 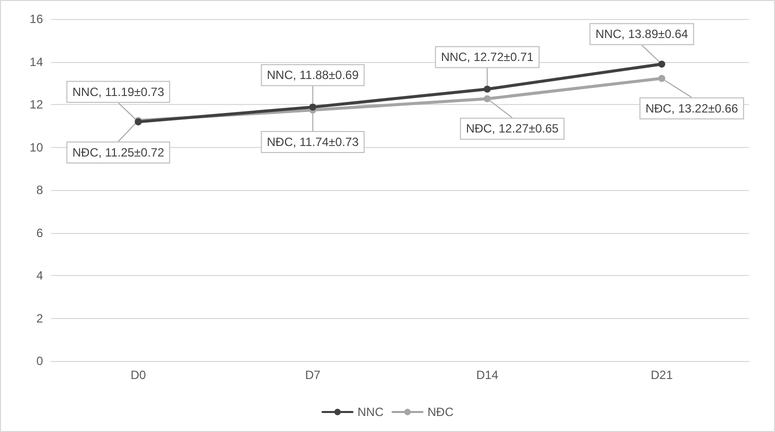 What do you see at coordinates (691, 108) in the screenshot?
I see `data-label: NĐC, 13.22±0.66` at bounding box center [691, 108].